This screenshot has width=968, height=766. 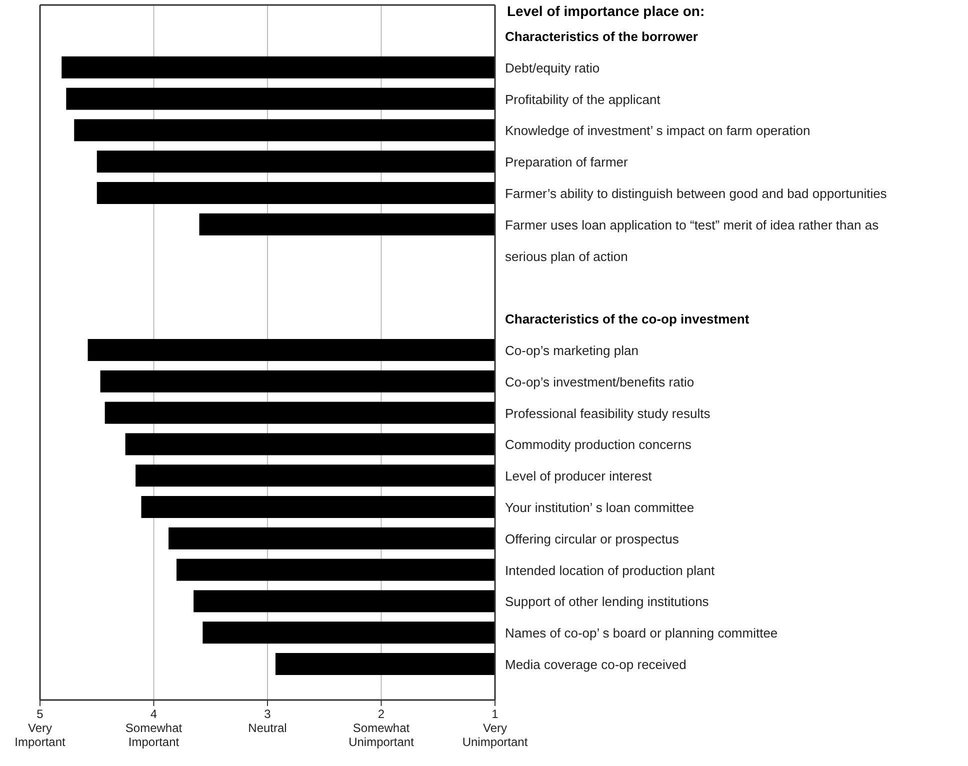 What do you see at coordinates (641, 633) in the screenshot?
I see `y-tick-label: Names of co-op’ s board or planning committee` at bounding box center [641, 633].